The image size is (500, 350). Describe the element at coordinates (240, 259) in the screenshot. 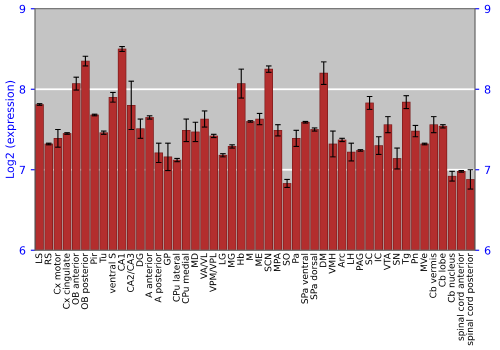

I see `x-tick-label: Hb` at that location.